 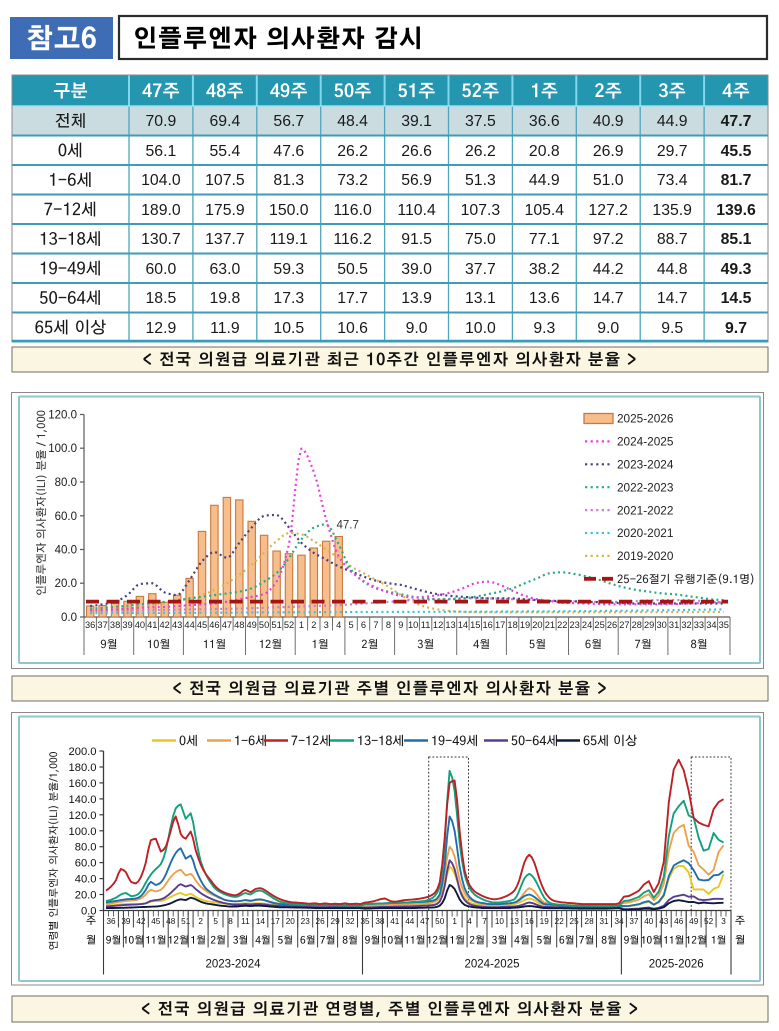 What do you see at coordinates (736, 180) in the screenshot?
I see `svg-text: 81.7` at bounding box center [736, 180].